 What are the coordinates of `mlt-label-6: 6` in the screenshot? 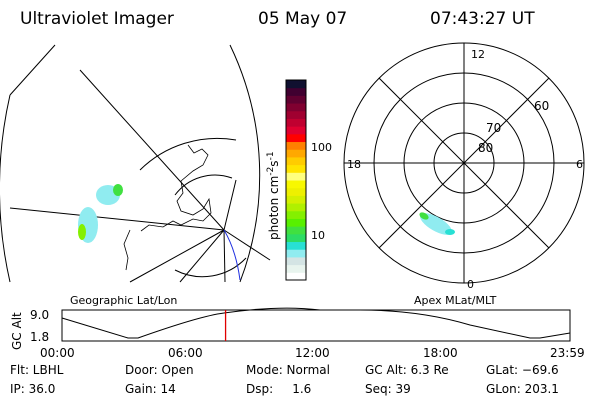 It's located at (579, 164).